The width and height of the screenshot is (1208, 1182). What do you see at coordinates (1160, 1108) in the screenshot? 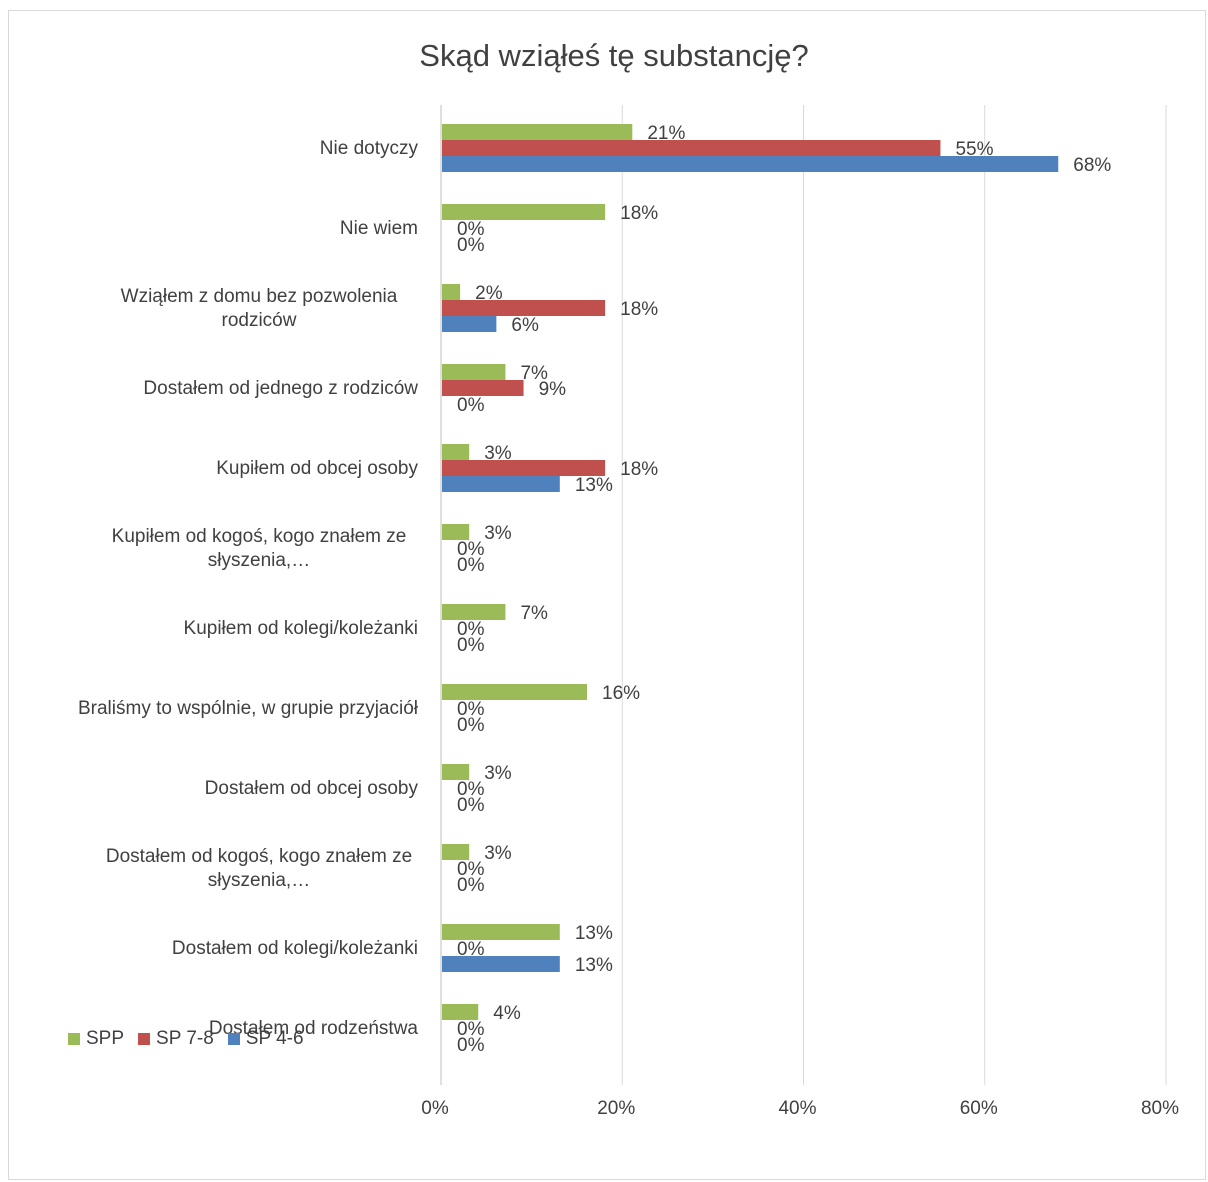
I see `x-tick-label: 80%` at bounding box center [1160, 1108].